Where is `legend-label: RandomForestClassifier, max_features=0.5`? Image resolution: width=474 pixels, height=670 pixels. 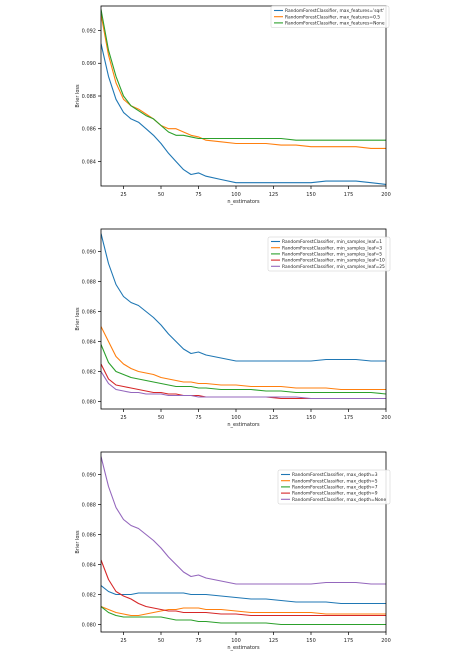 legend-label: RandomForestClassifier, max_features=0.5 is located at coordinates (332, 17).